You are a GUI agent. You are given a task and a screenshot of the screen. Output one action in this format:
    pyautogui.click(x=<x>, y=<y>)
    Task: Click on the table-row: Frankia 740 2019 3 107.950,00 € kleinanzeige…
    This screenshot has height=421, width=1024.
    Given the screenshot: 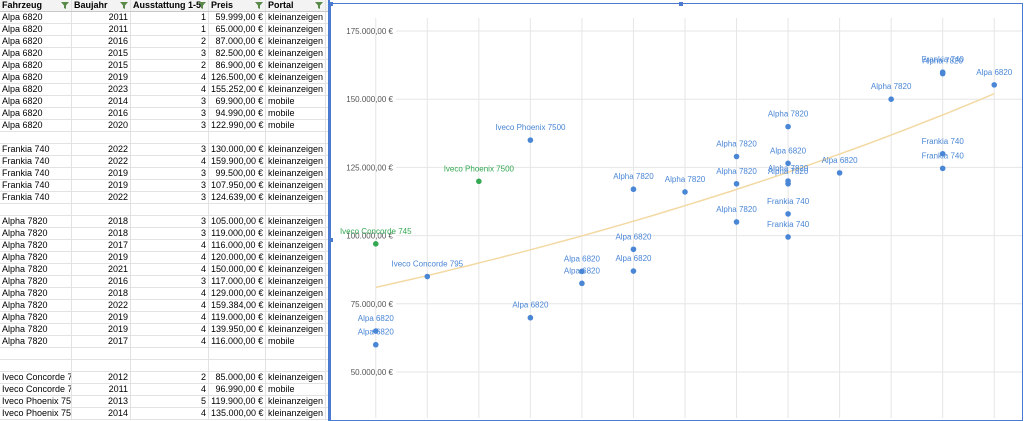 What is the action you would take?
    pyautogui.click(x=165, y=186)
    